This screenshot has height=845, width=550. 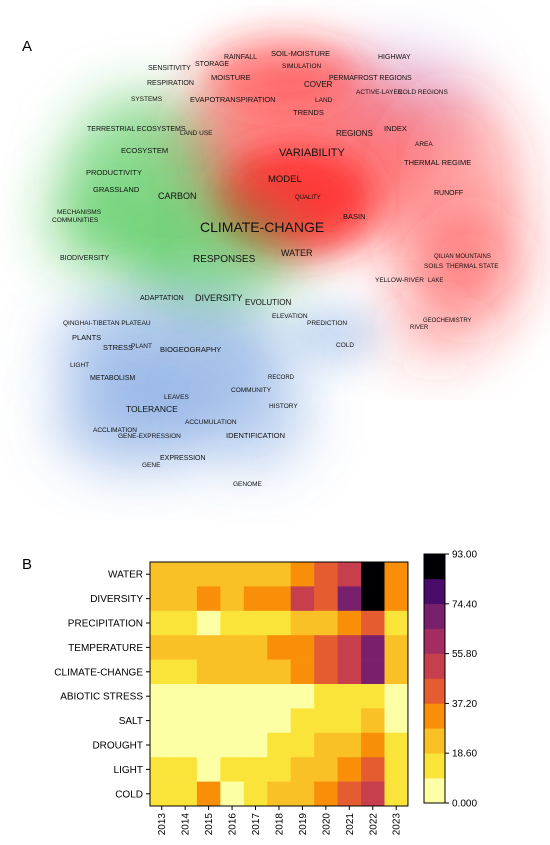 I want to click on term-biodiversity: BIODIVERSITY, so click(x=84, y=258).